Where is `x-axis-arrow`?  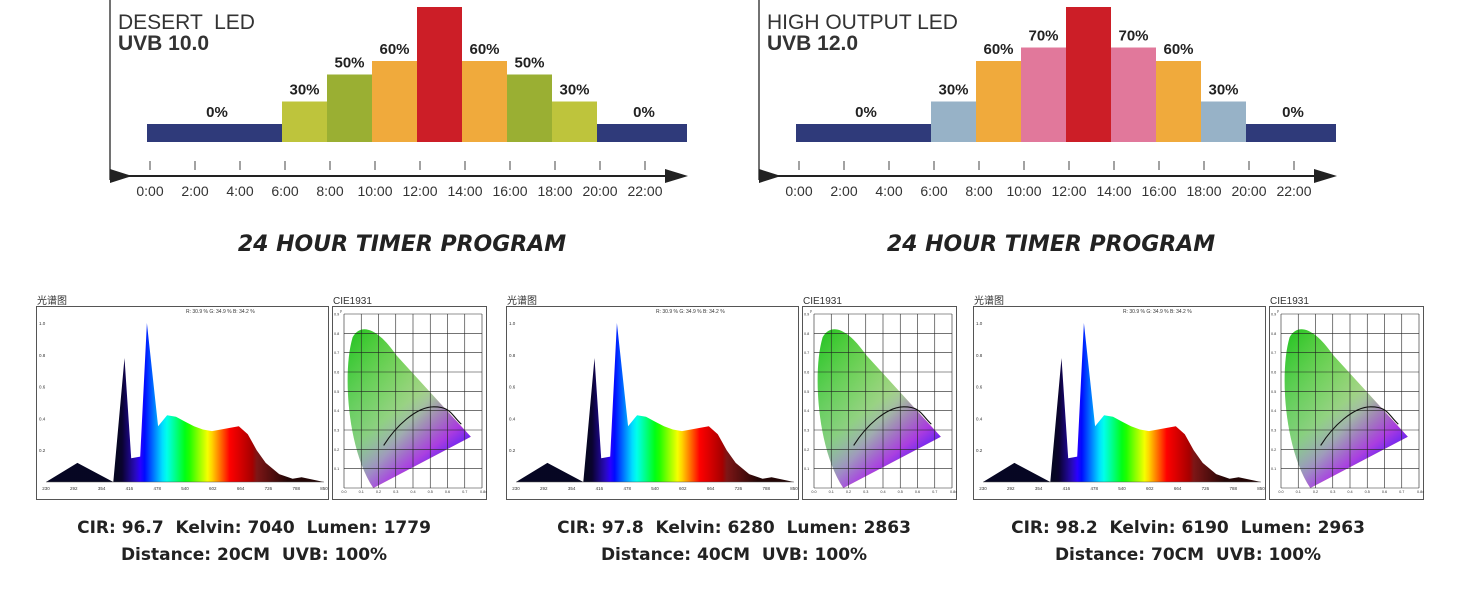
x-axis-arrow is located at coordinates (1325, 176).